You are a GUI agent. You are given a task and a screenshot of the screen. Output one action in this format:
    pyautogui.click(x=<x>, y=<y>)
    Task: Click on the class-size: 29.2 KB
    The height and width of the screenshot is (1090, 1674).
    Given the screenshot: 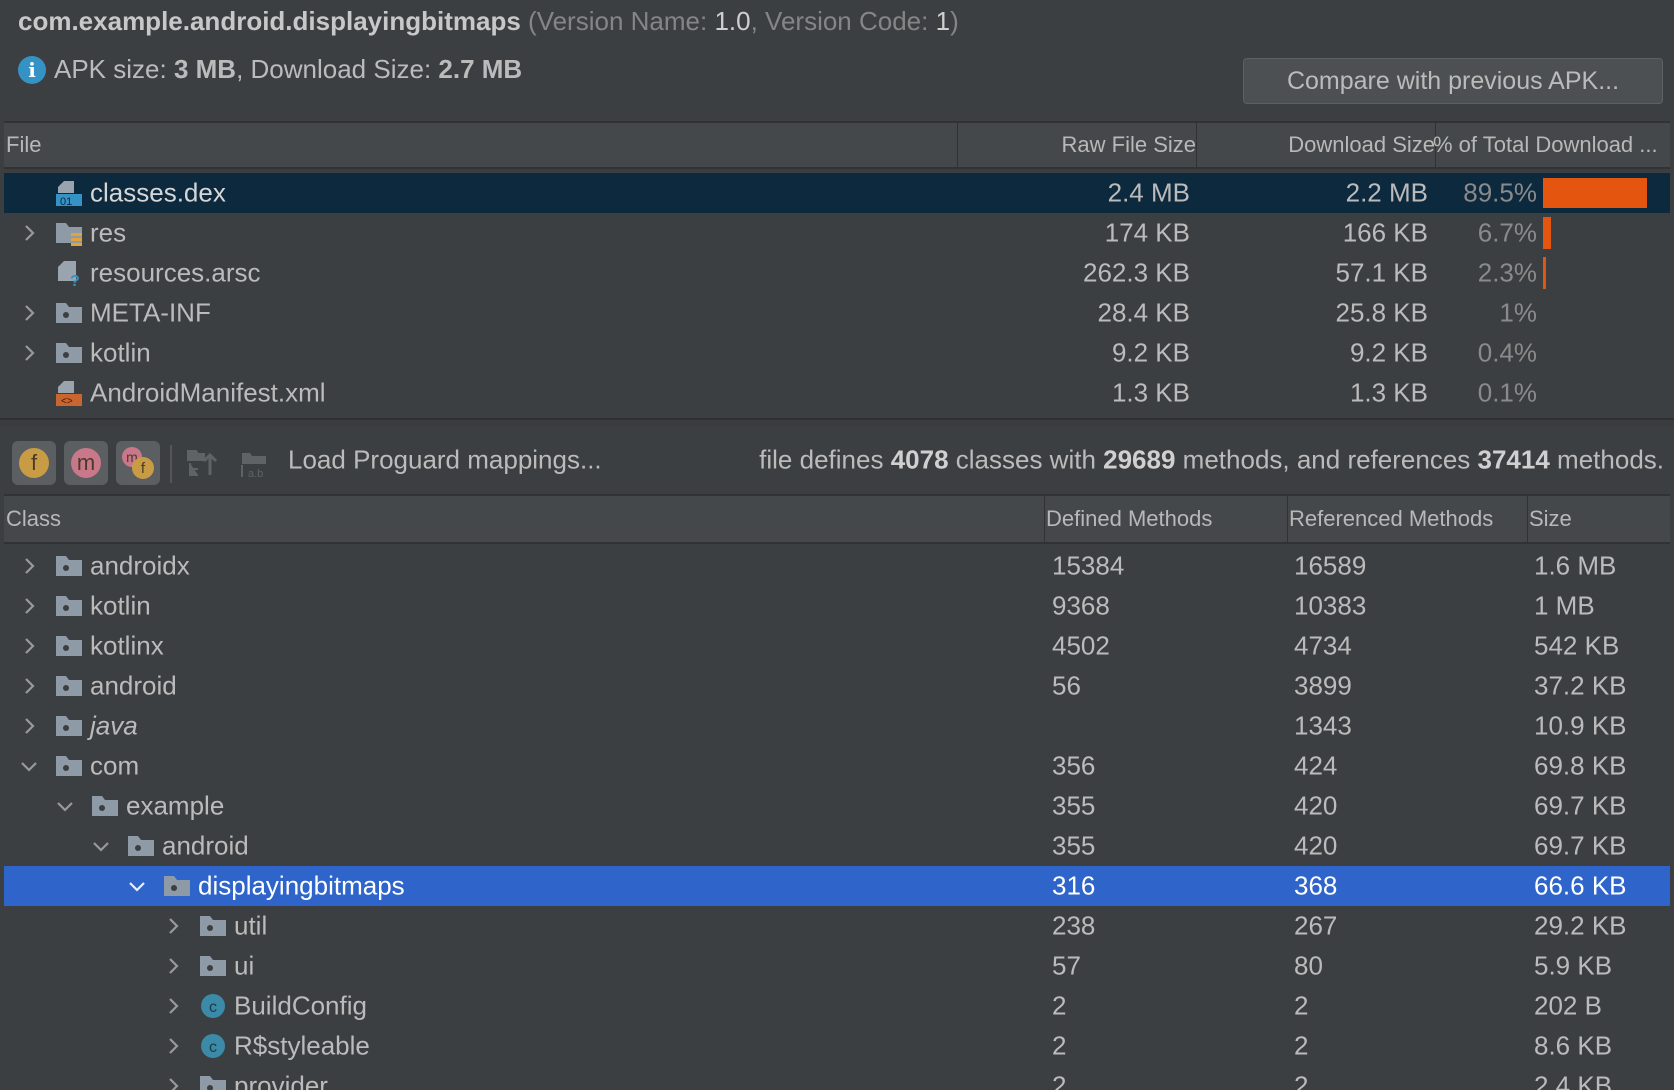 What is the action you would take?
    pyautogui.click(x=1580, y=925)
    